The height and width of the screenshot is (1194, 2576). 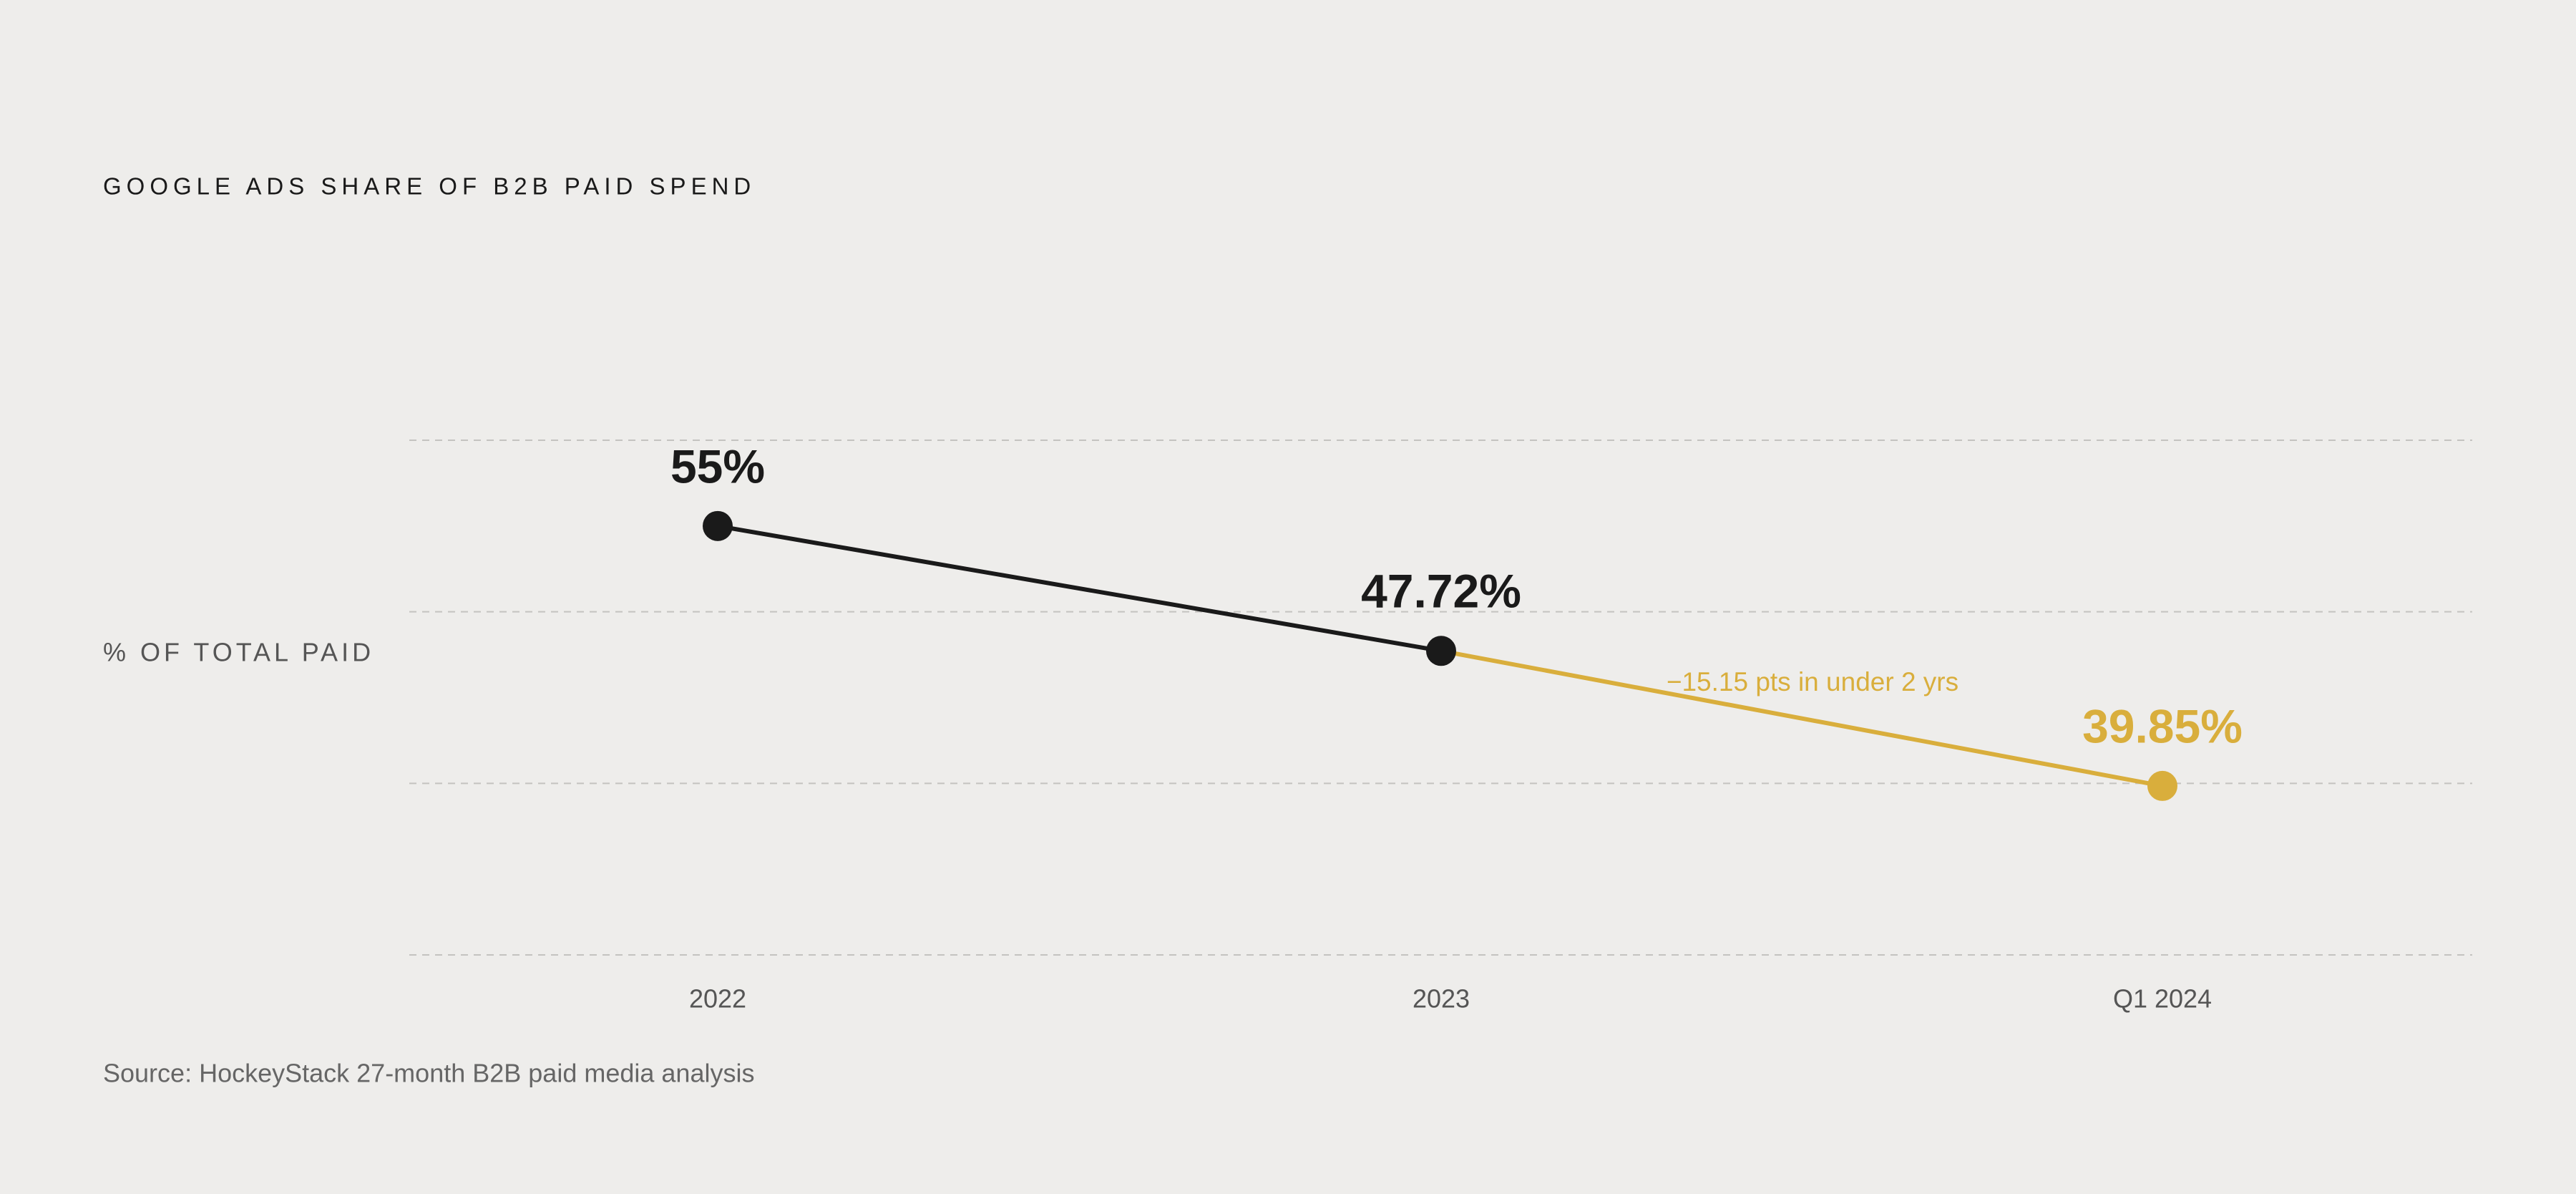 What do you see at coordinates (717, 466) in the screenshot?
I see `data-label: 55%` at bounding box center [717, 466].